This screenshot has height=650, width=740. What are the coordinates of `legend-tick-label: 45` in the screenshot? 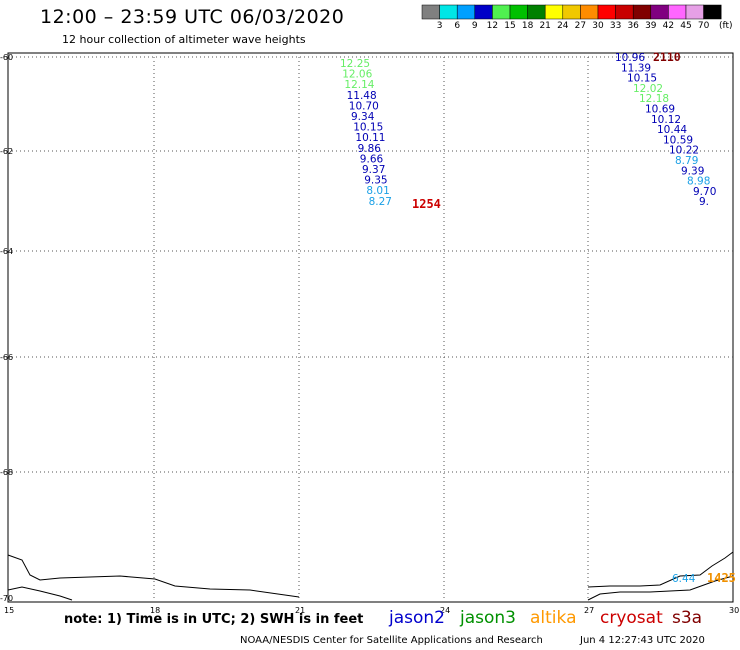 It's located at (686, 26).